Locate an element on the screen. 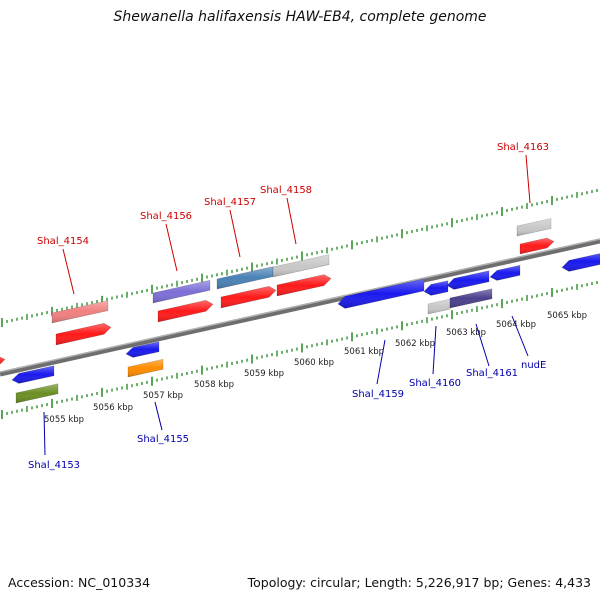 The width and height of the screenshot is (600, 600). scale-label: 5056 kbp is located at coordinates (113, 408).